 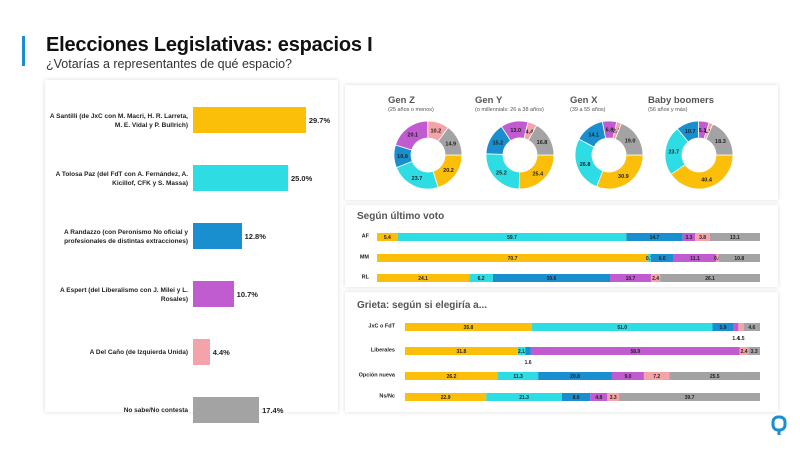 I want to click on donut-title: Gen Y, so click(x=489, y=100).